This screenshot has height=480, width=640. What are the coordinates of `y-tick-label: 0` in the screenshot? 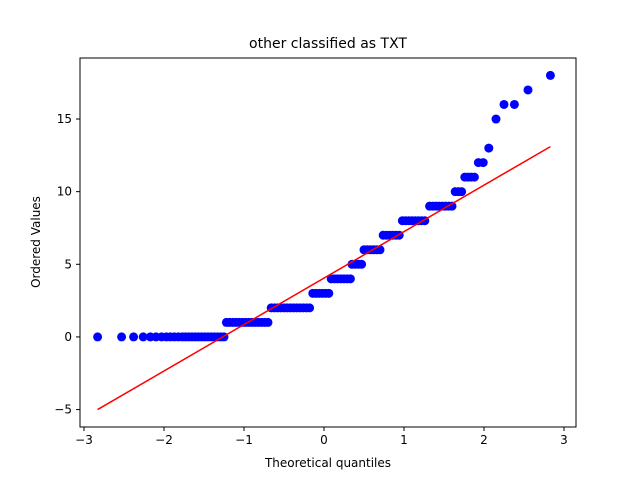 It's located at (68, 337).